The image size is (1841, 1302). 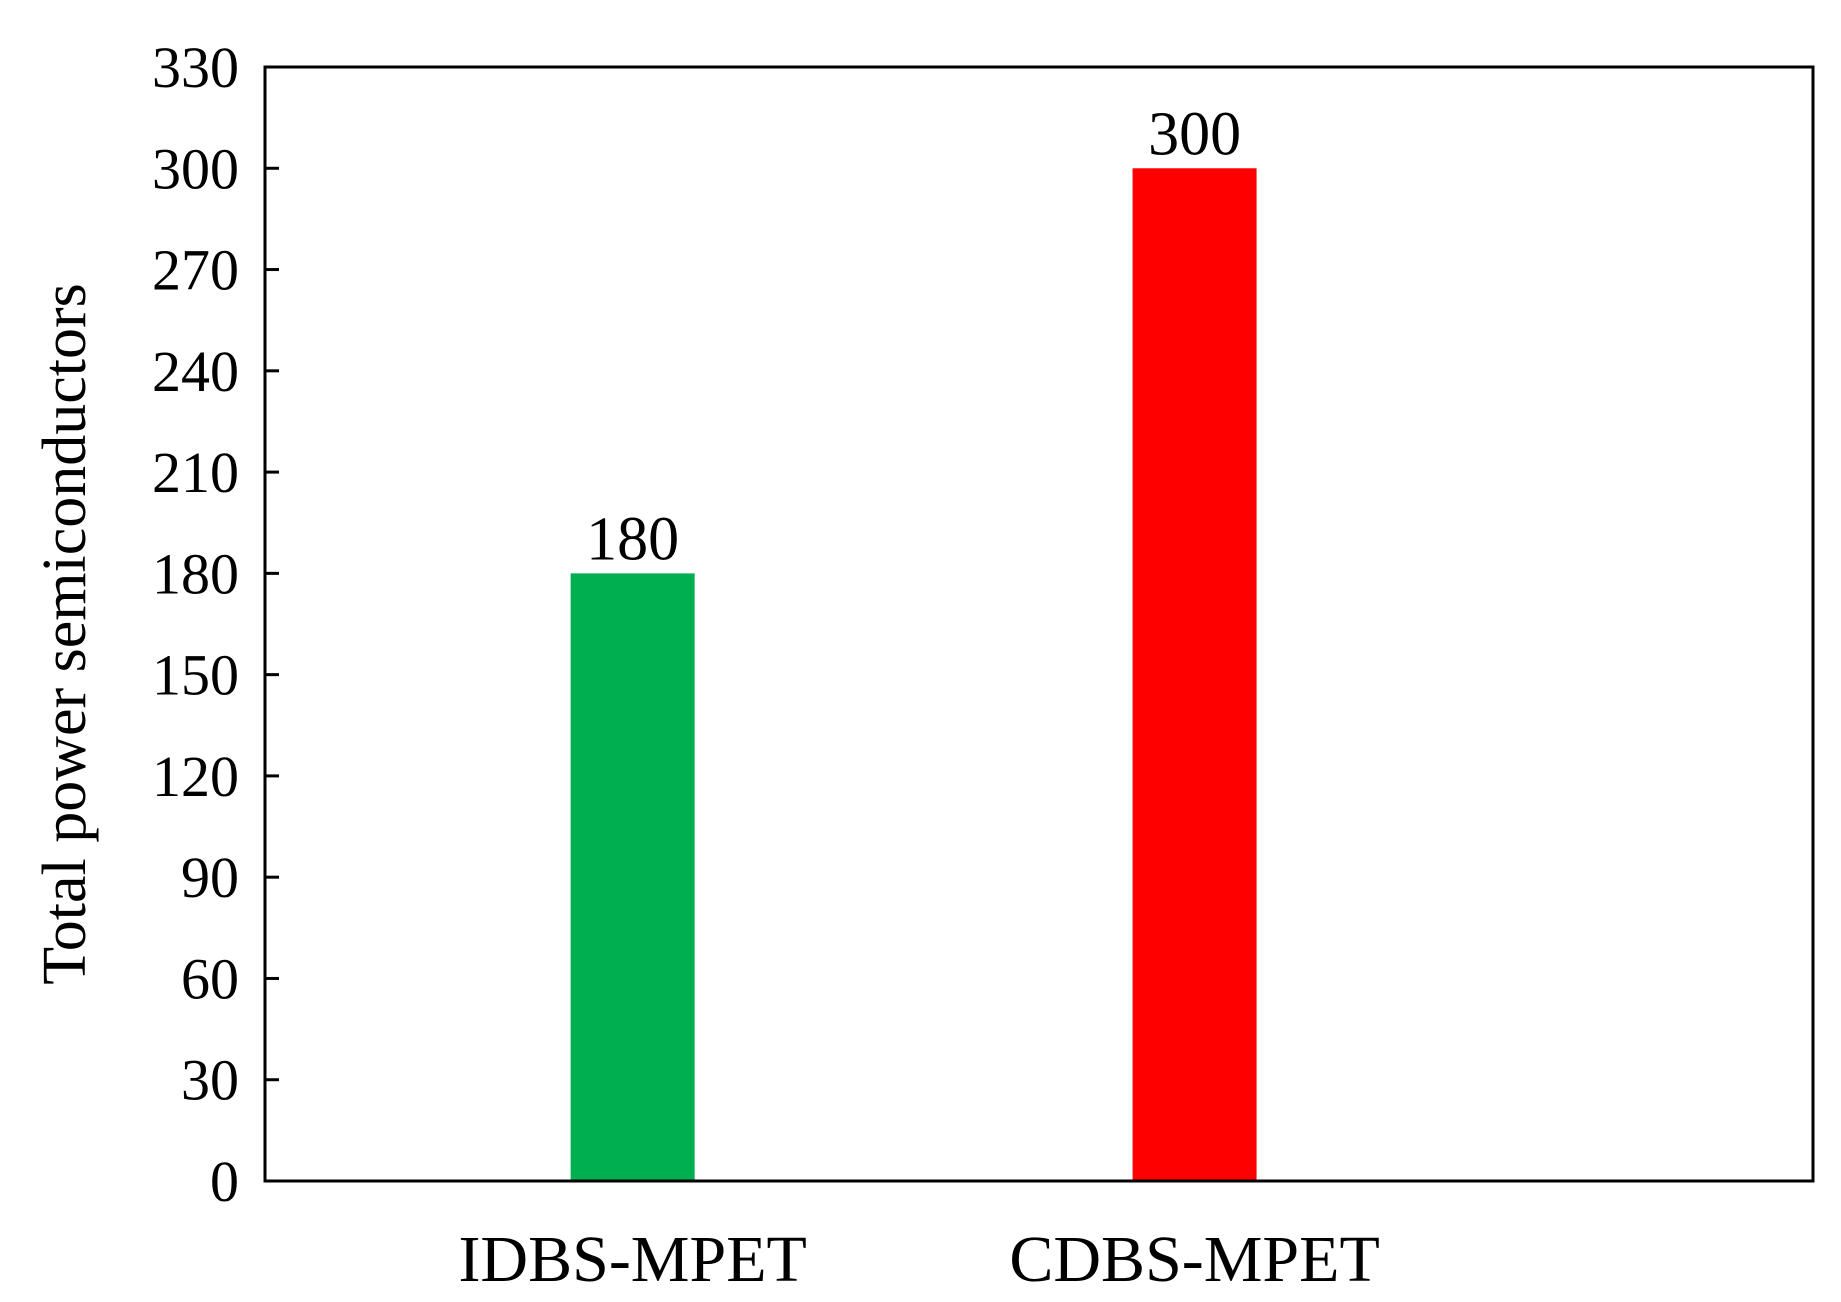 What do you see at coordinates (65, 634) in the screenshot?
I see `y-axis-title: Total power semiconductors` at bounding box center [65, 634].